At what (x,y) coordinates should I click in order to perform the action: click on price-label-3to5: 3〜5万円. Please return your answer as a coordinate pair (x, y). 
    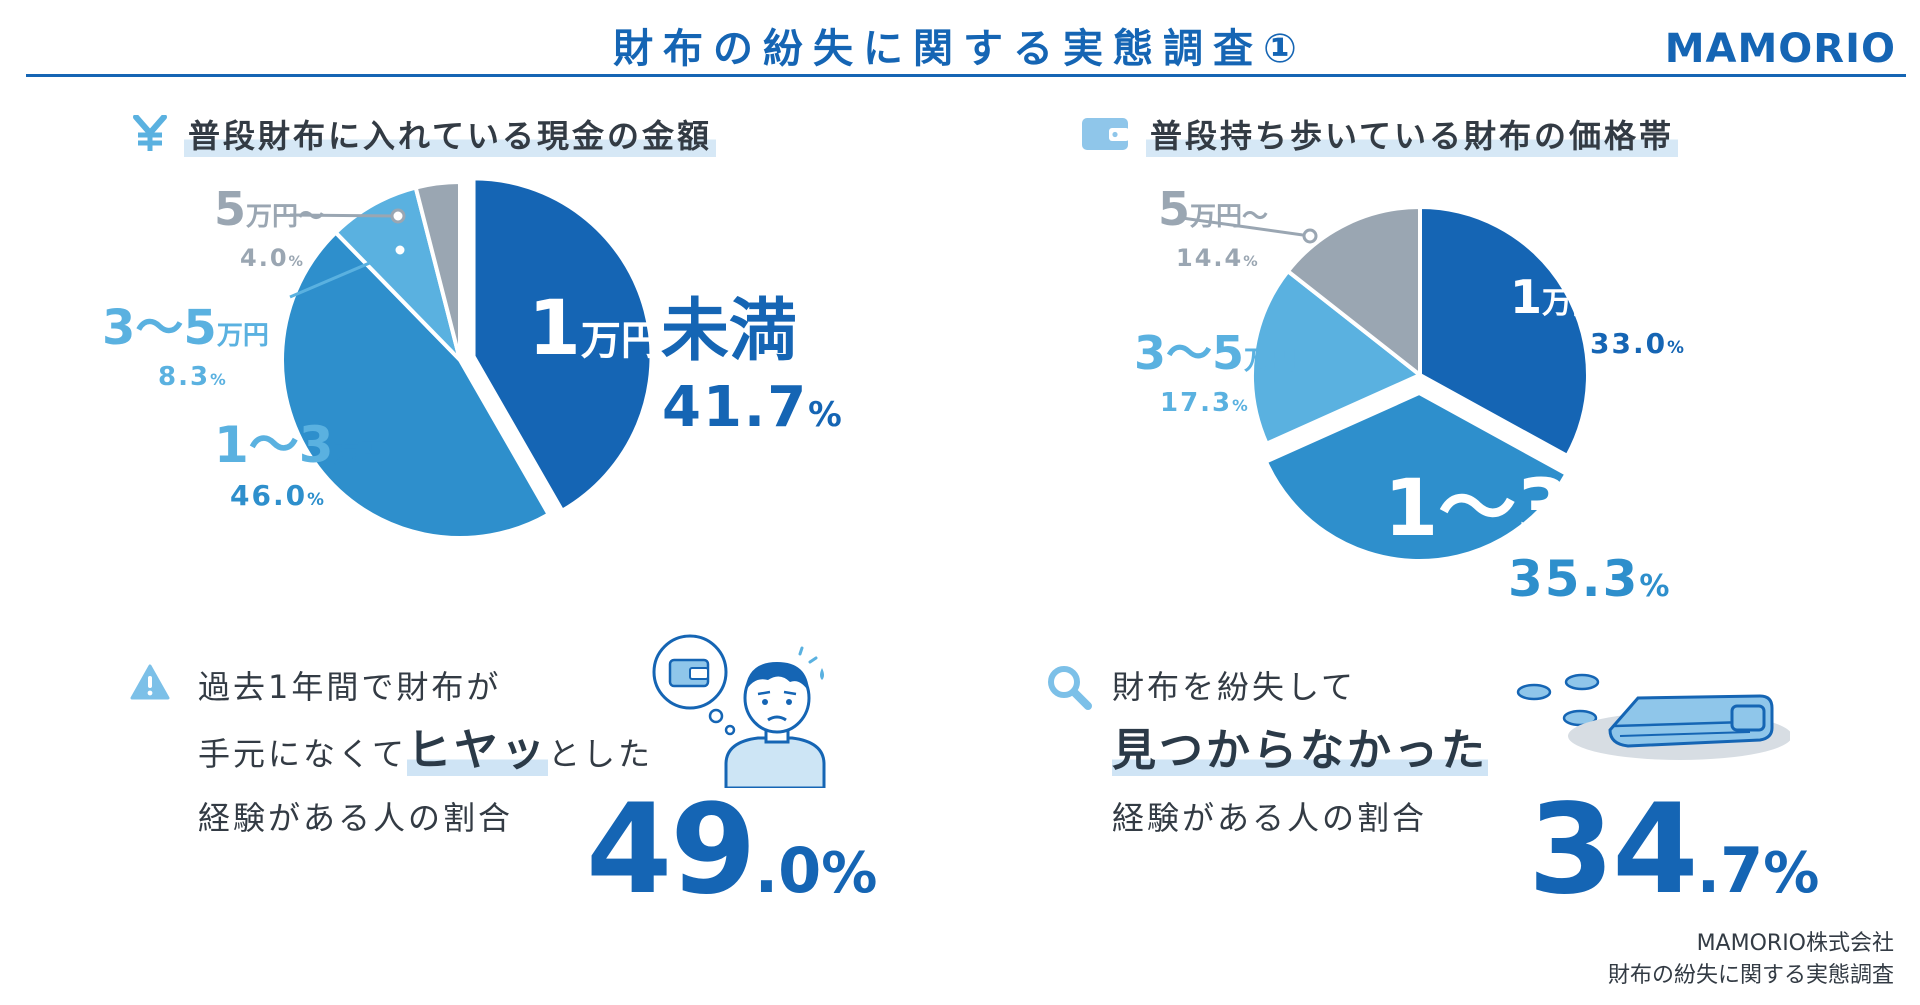
    Looking at the image, I should click on (1215, 353).